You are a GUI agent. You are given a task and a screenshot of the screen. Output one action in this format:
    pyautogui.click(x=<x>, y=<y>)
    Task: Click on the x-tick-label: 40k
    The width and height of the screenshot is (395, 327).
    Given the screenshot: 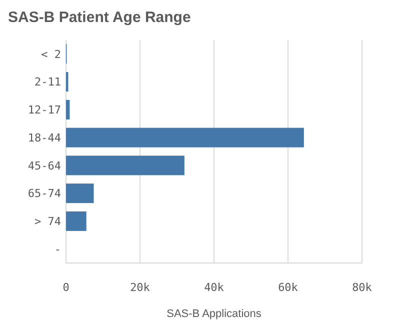 What is the action you would take?
    pyautogui.click(x=214, y=287)
    